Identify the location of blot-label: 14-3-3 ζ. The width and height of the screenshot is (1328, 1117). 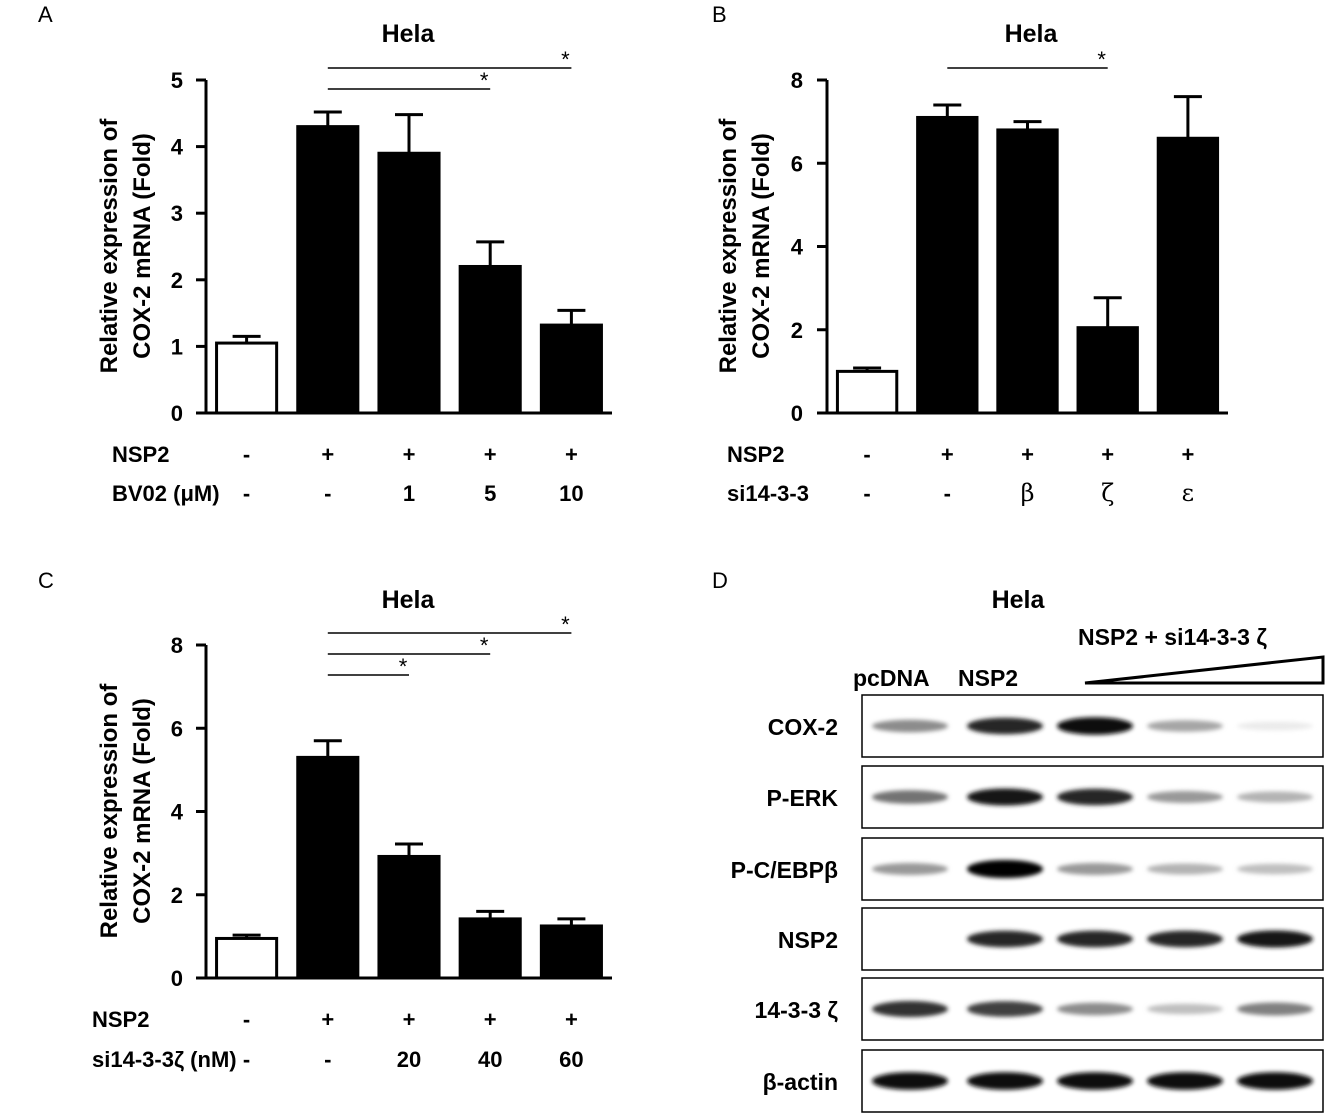
(797, 1010).